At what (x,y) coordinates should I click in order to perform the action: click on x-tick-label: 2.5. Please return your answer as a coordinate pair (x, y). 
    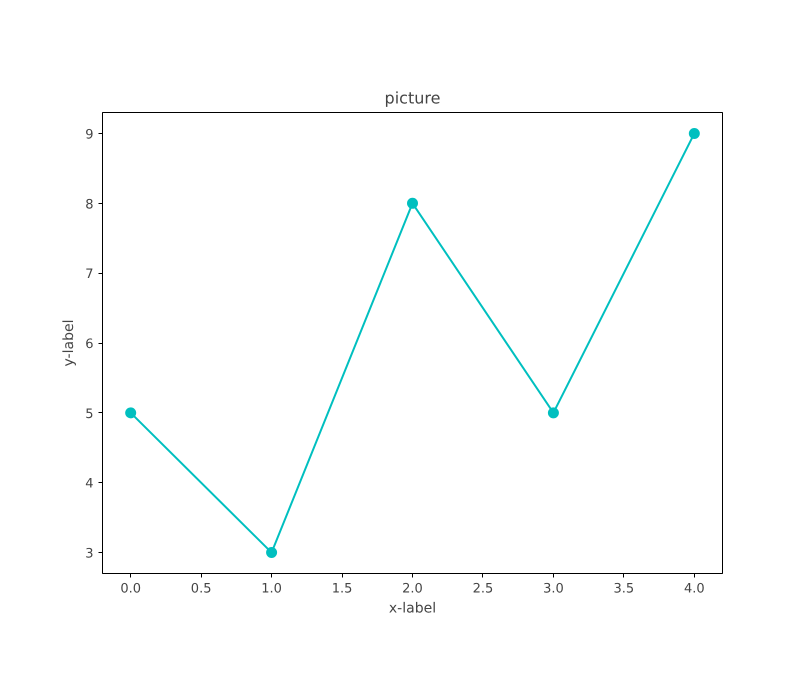
    Looking at the image, I should click on (483, 589).